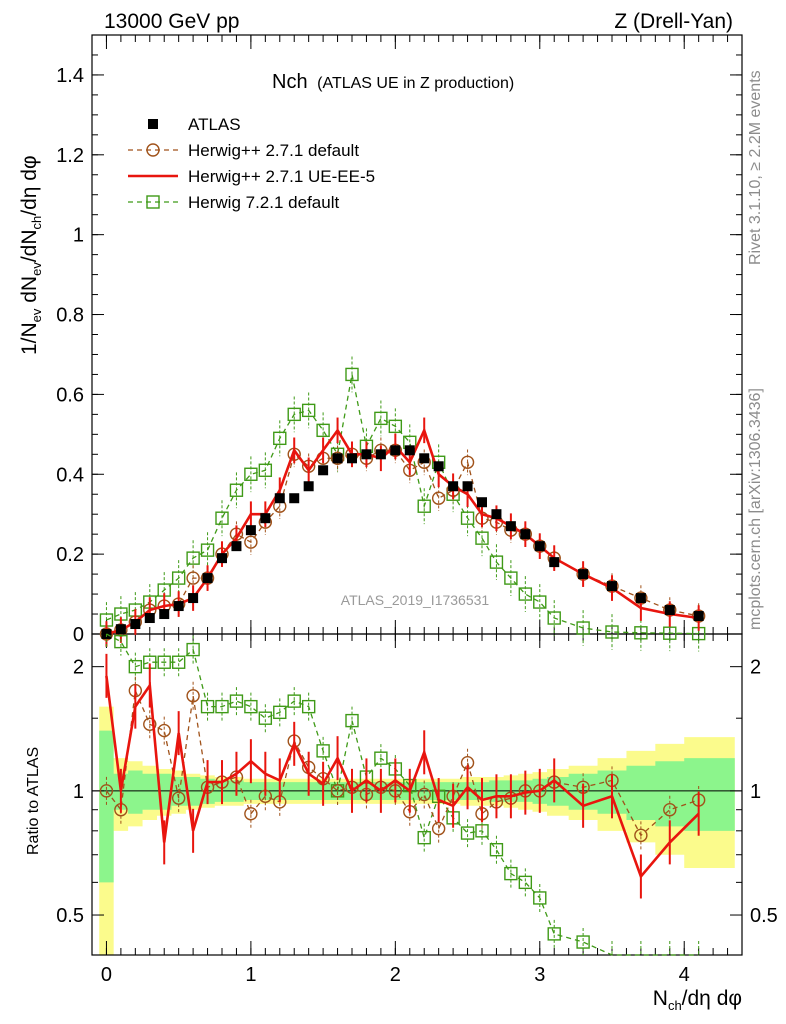 This screenshot has height=1024, width=786. Describe the element at coordinates (36, 269) in the screenshot. I see `ylabel-sub-b: ev` at that location.